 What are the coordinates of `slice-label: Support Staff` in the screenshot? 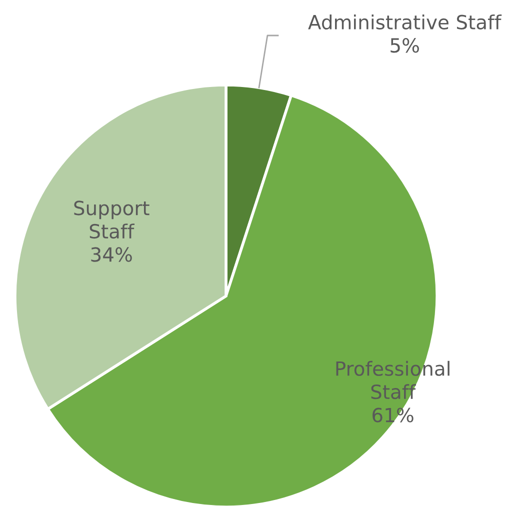 It's located at (112, 219).